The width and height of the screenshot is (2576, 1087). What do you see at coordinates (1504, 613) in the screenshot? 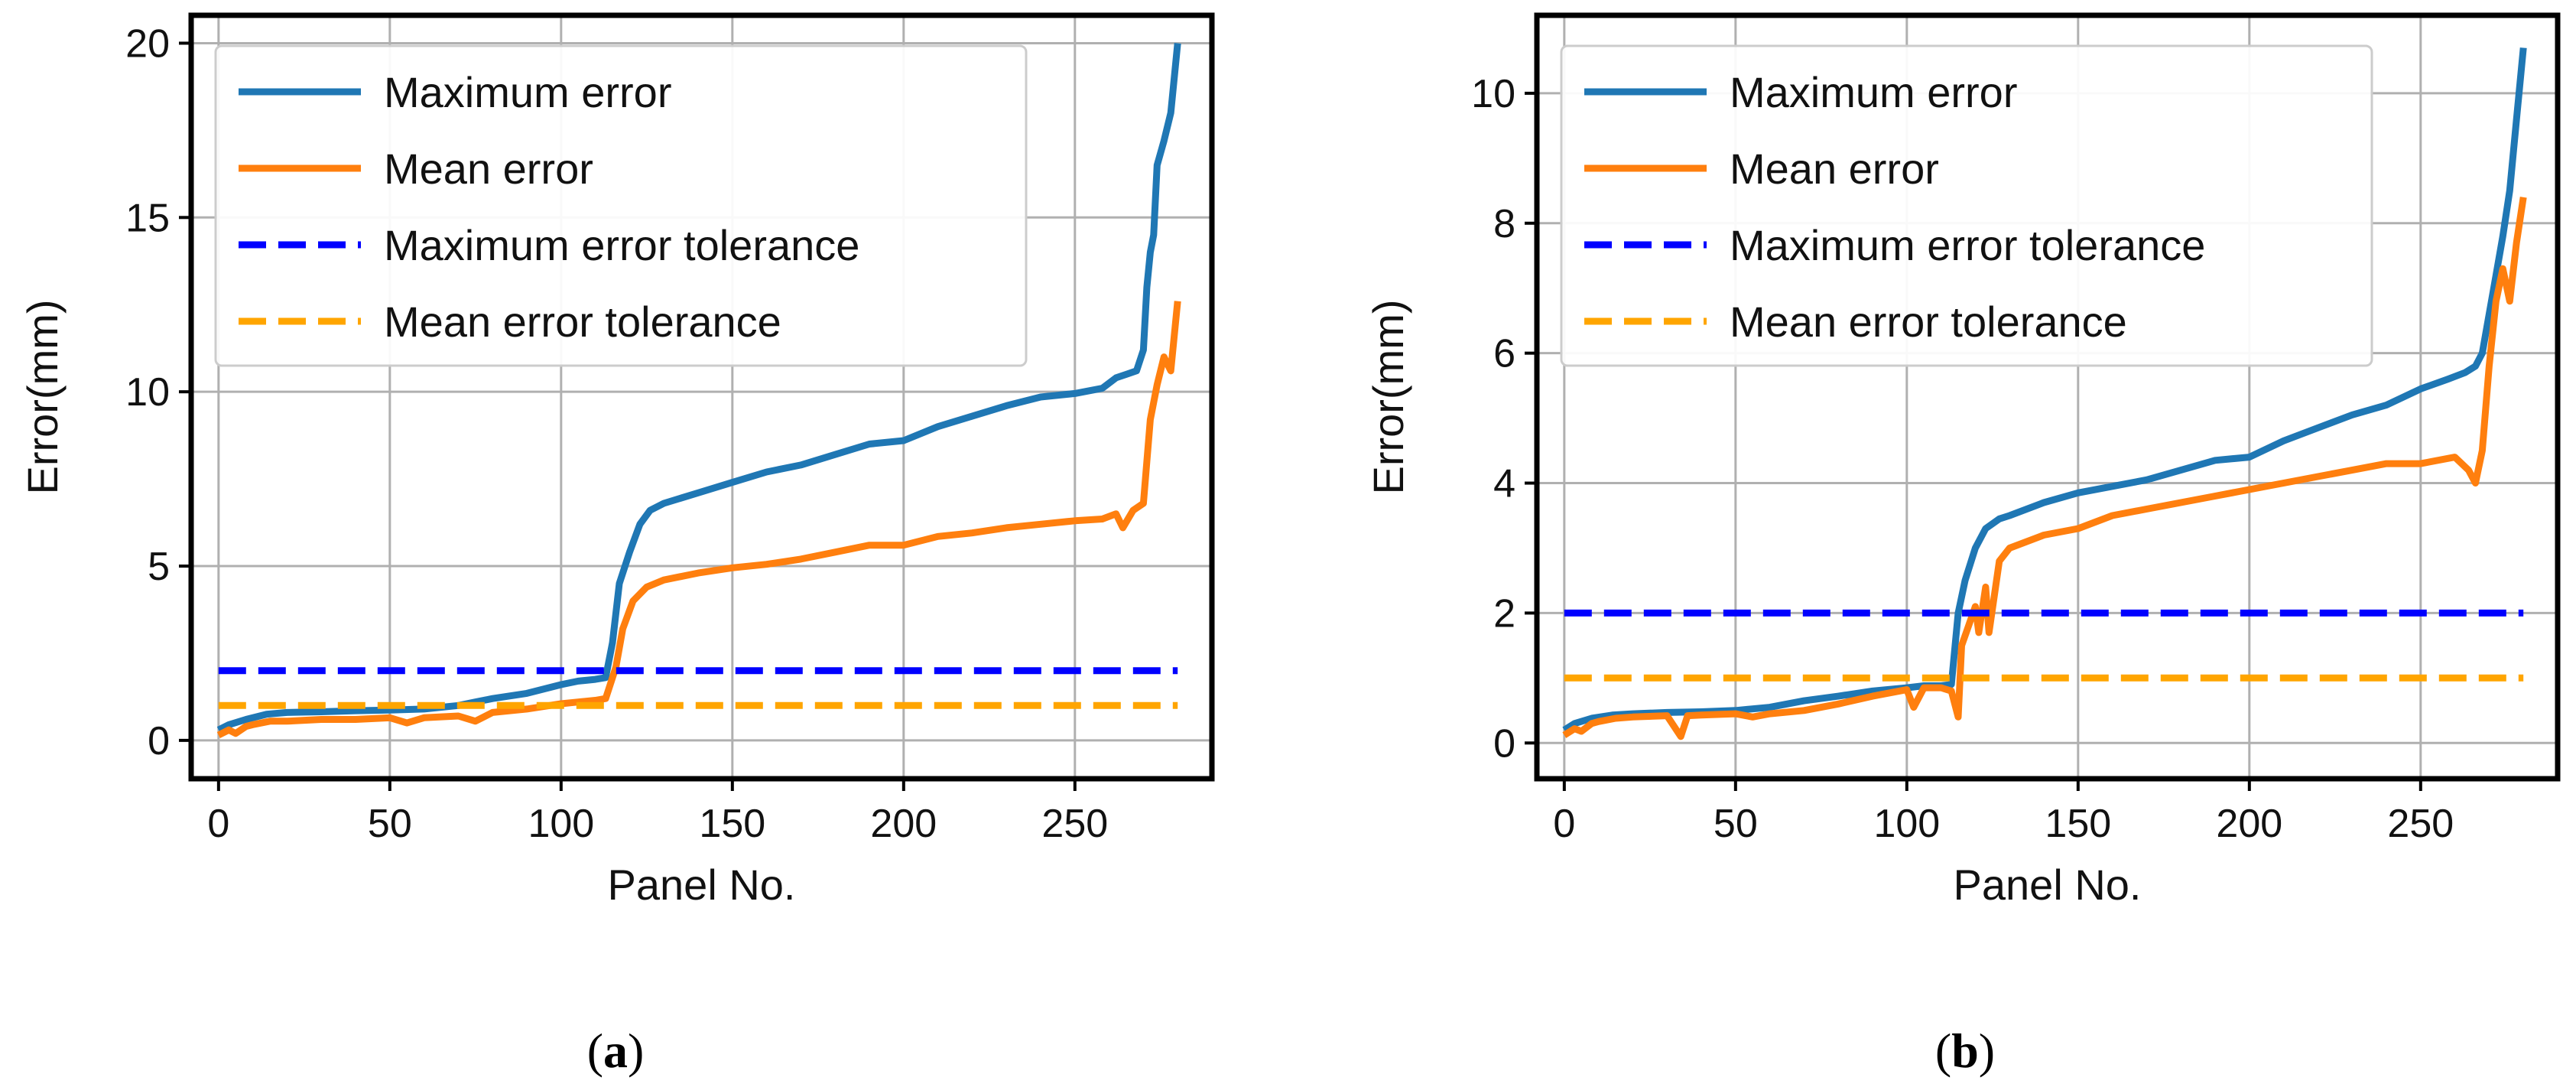
I see `y-tick-label: 2` at bounding box center [1504, 613].